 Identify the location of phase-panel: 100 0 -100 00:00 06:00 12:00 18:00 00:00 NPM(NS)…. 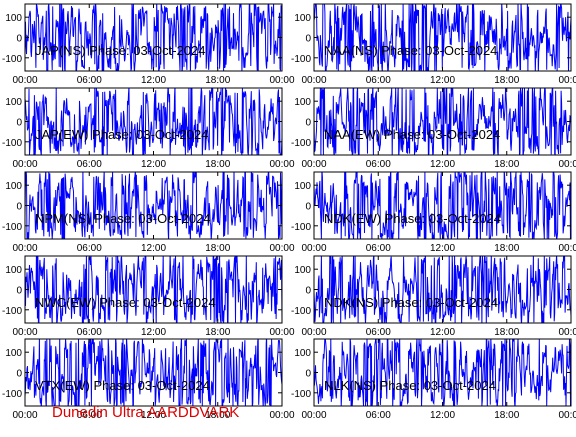
(148, 212).